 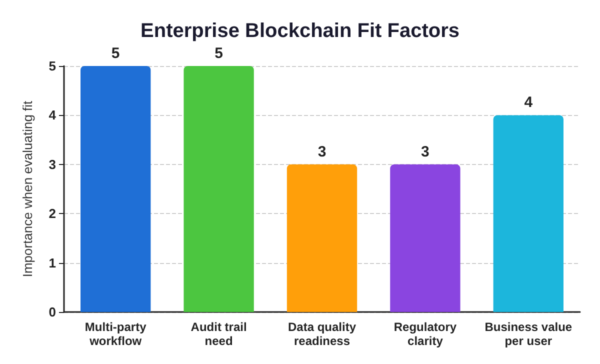 I want to click on y-tick-label: 2, so click(x=52, y=214).